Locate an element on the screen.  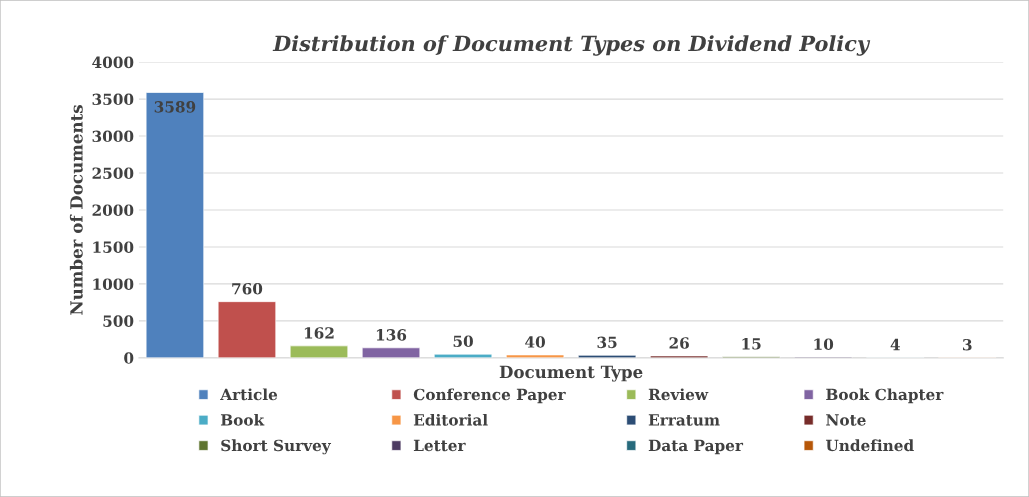
data-label: 26 is located at coordinates (679, 343).